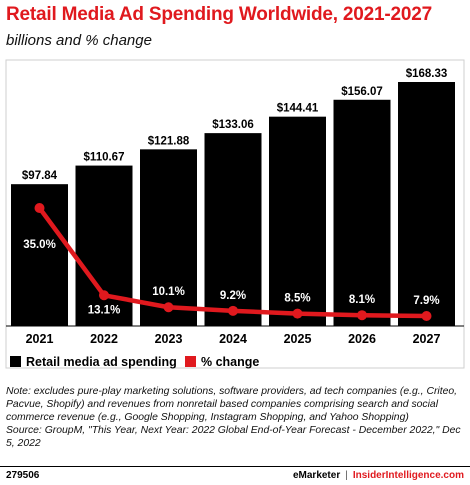 Image resolution: width=470 pixels, height=485 pixels. What do you see at coordinates (297, 299) in the screenshot?
I see `pct-change-label-2025: 8.5%` at bounding box center [297, 299].